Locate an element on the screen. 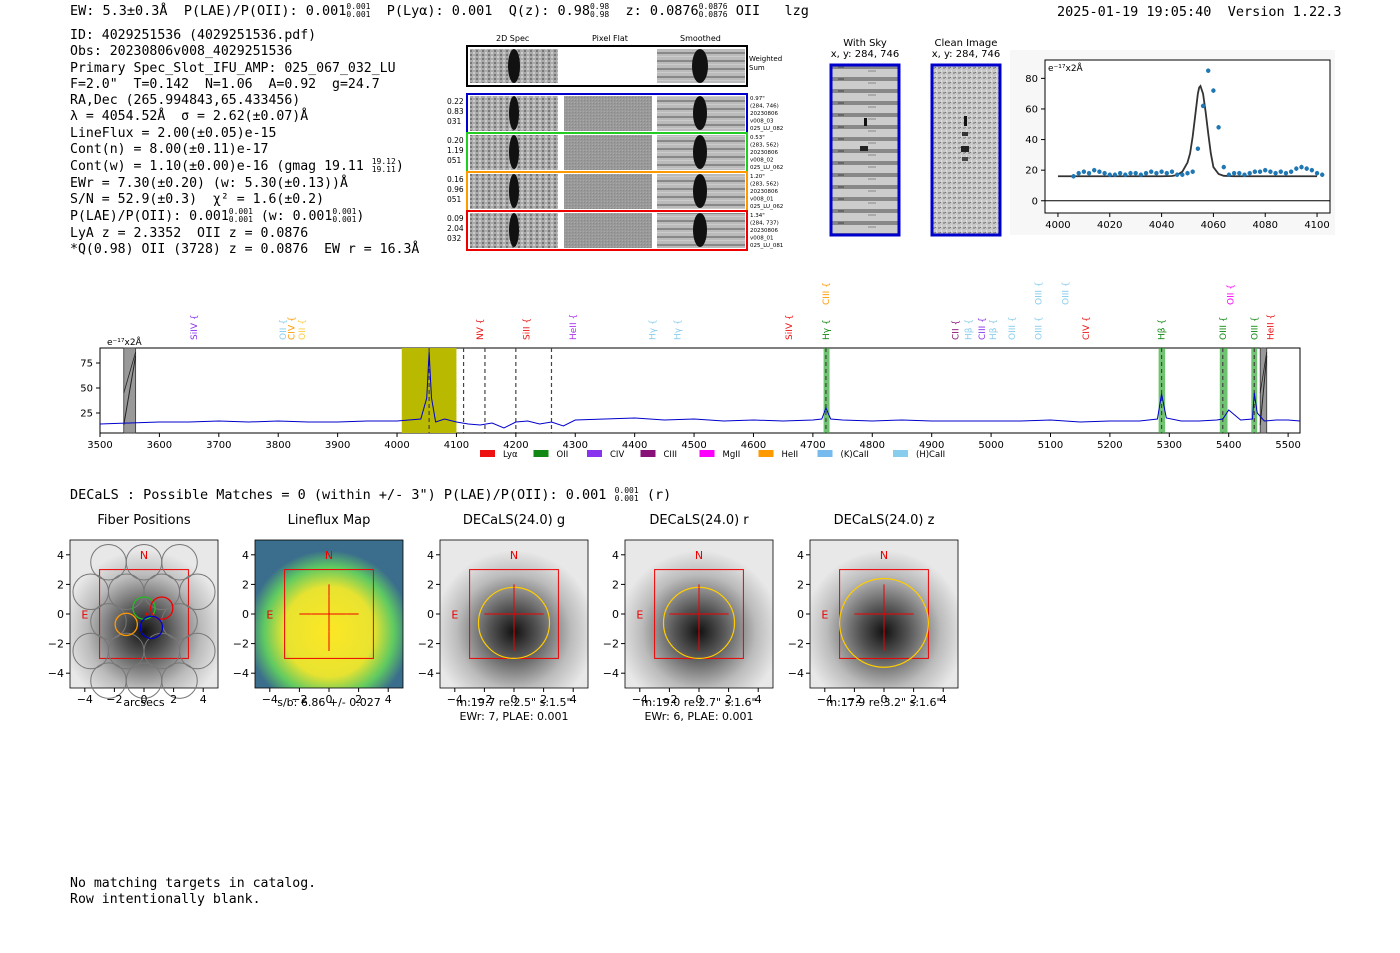  with-sky-title: With Sky is located at coordinates (865, 43).